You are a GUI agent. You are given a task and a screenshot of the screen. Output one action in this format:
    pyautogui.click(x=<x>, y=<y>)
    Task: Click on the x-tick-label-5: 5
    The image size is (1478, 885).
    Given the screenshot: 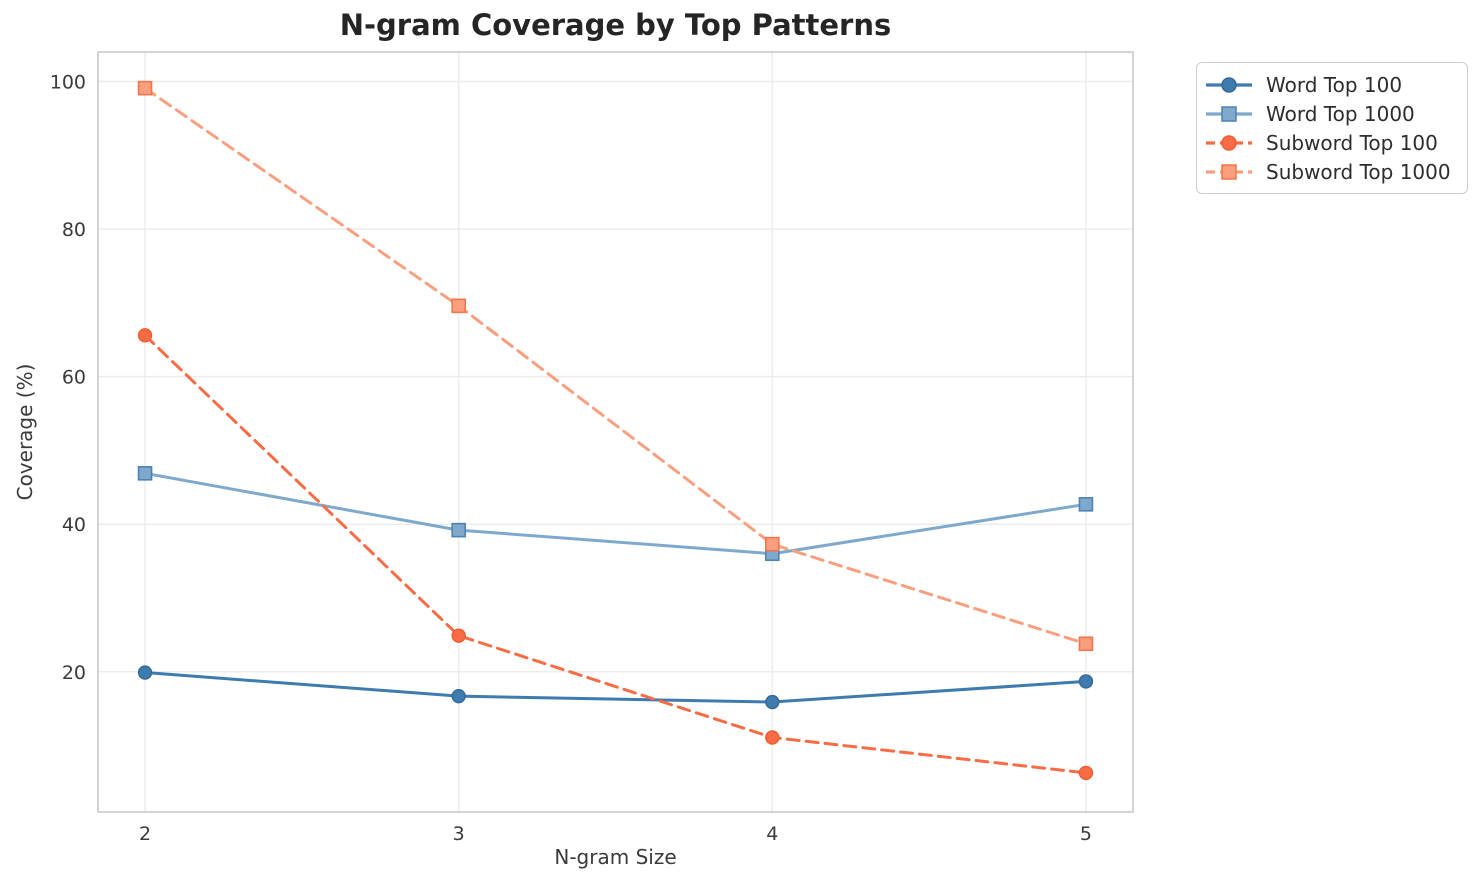 What is the action you would take?
    pyautogui.click(x=1086, y=834)
    